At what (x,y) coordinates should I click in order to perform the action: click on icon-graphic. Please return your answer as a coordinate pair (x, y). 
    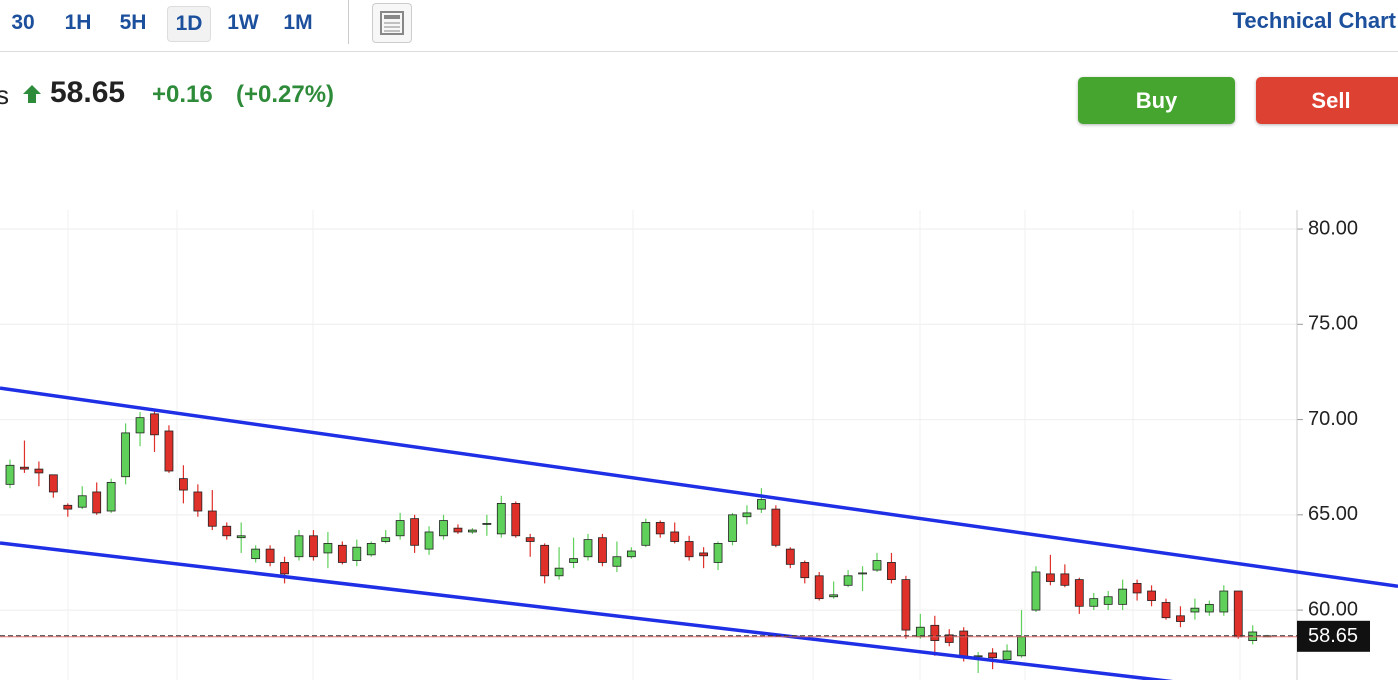
    Looking at the image, I should click on (392, 23).